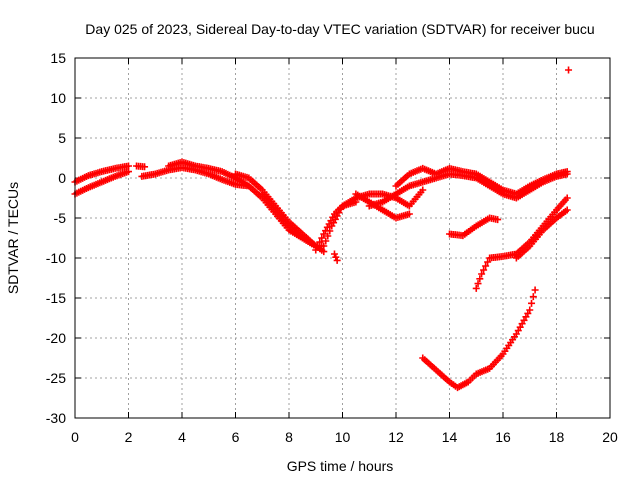 The image size is (640, 480). Describe the element at coordinates (56, 418) in the screenshot. I see `y-tick-label: -30` at that location.